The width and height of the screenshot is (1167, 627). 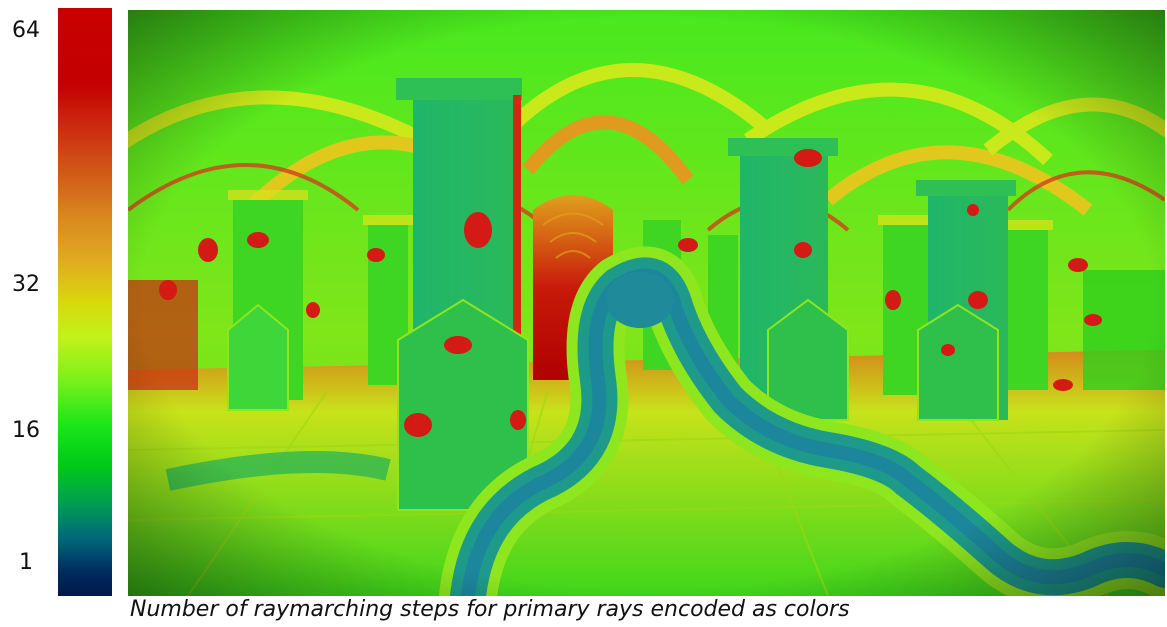 I want to click on colorbar-tick-1: 1, so click(x=26, y=562).